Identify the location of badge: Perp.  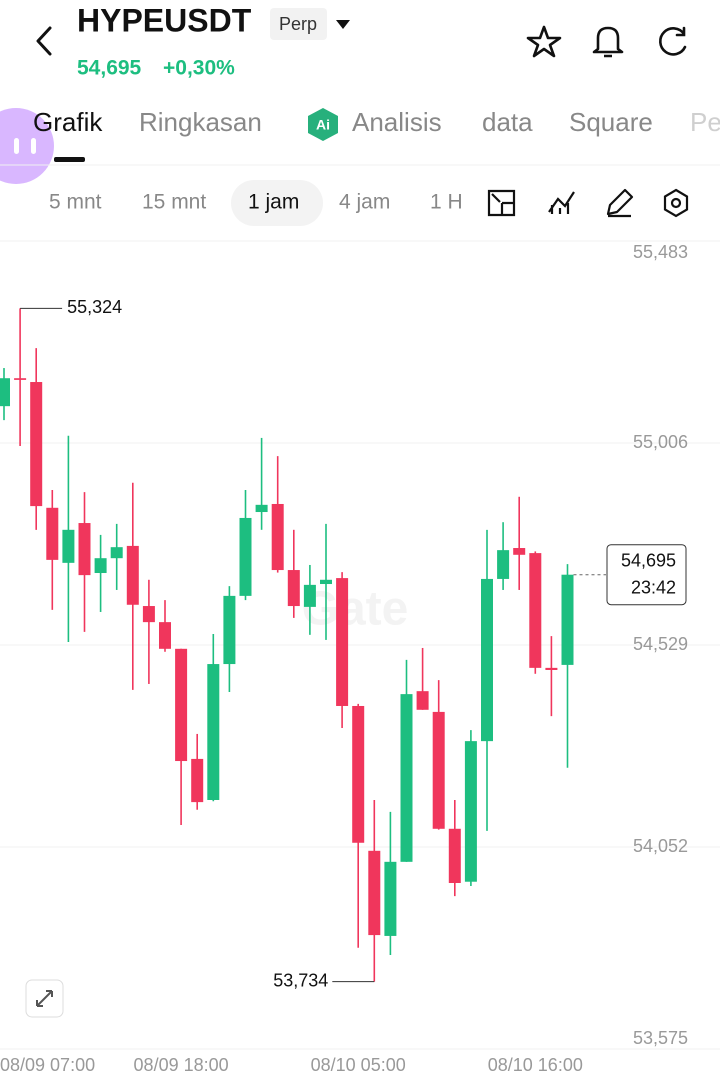
(298, 24).